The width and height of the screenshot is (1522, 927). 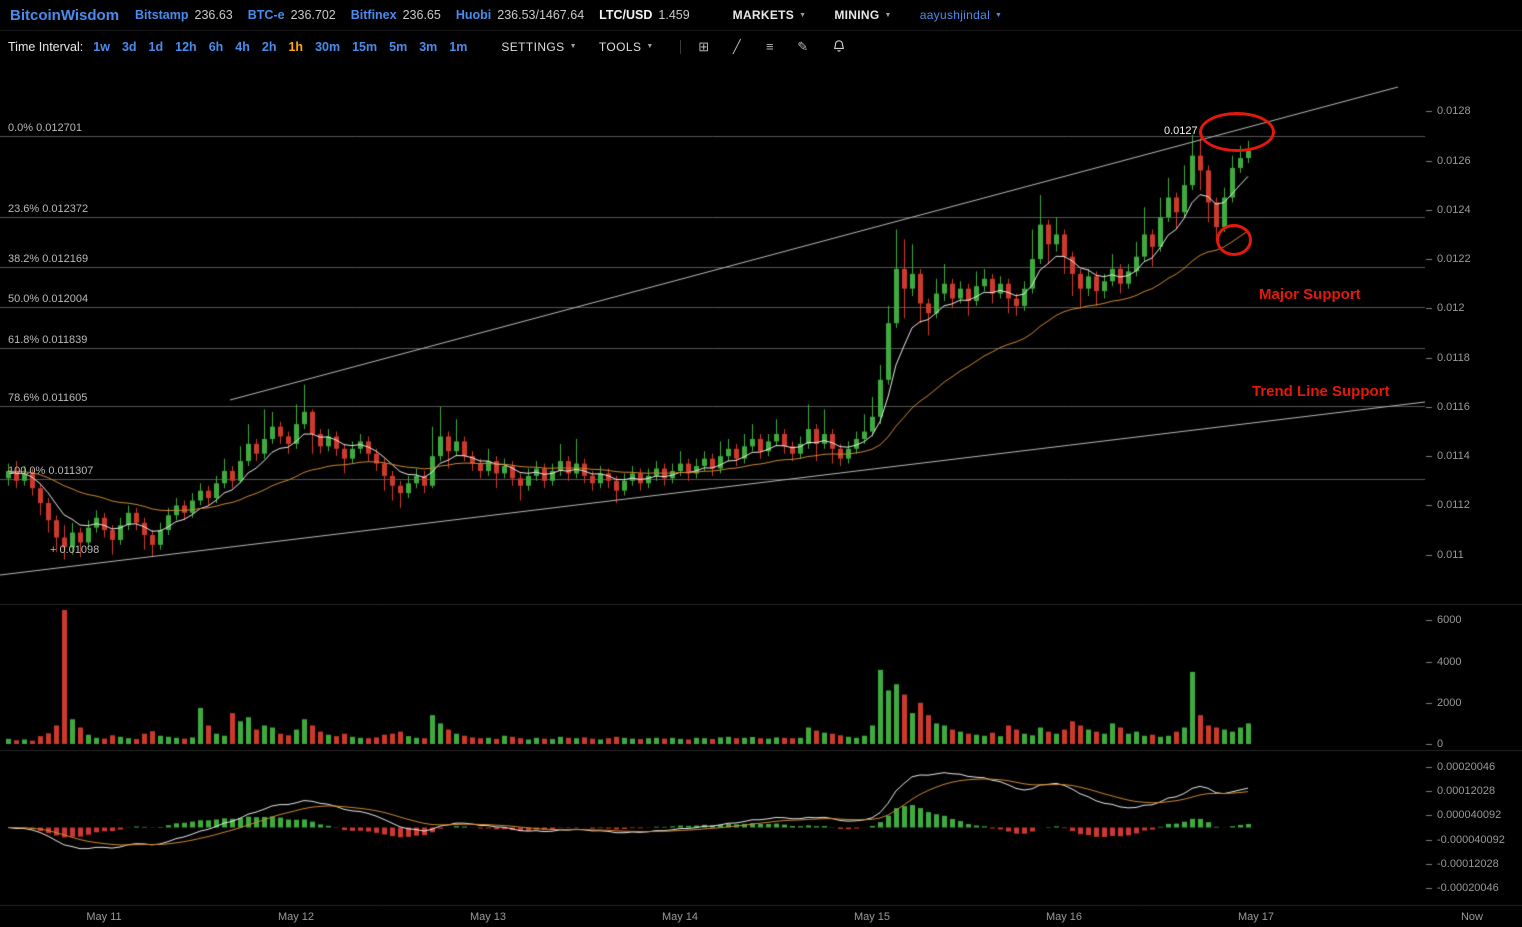 I want to click on ticker-value: 236.702, so click(x=313, y=15).